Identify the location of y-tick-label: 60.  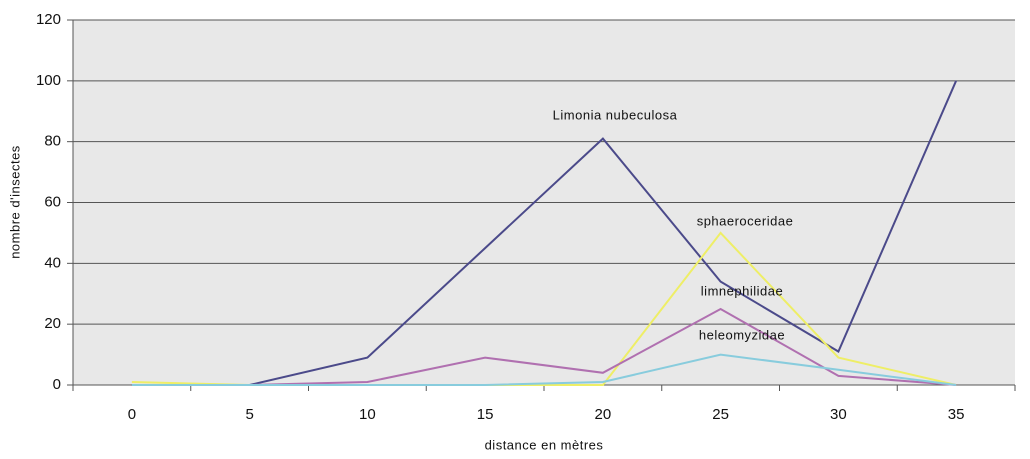
(52, 201).